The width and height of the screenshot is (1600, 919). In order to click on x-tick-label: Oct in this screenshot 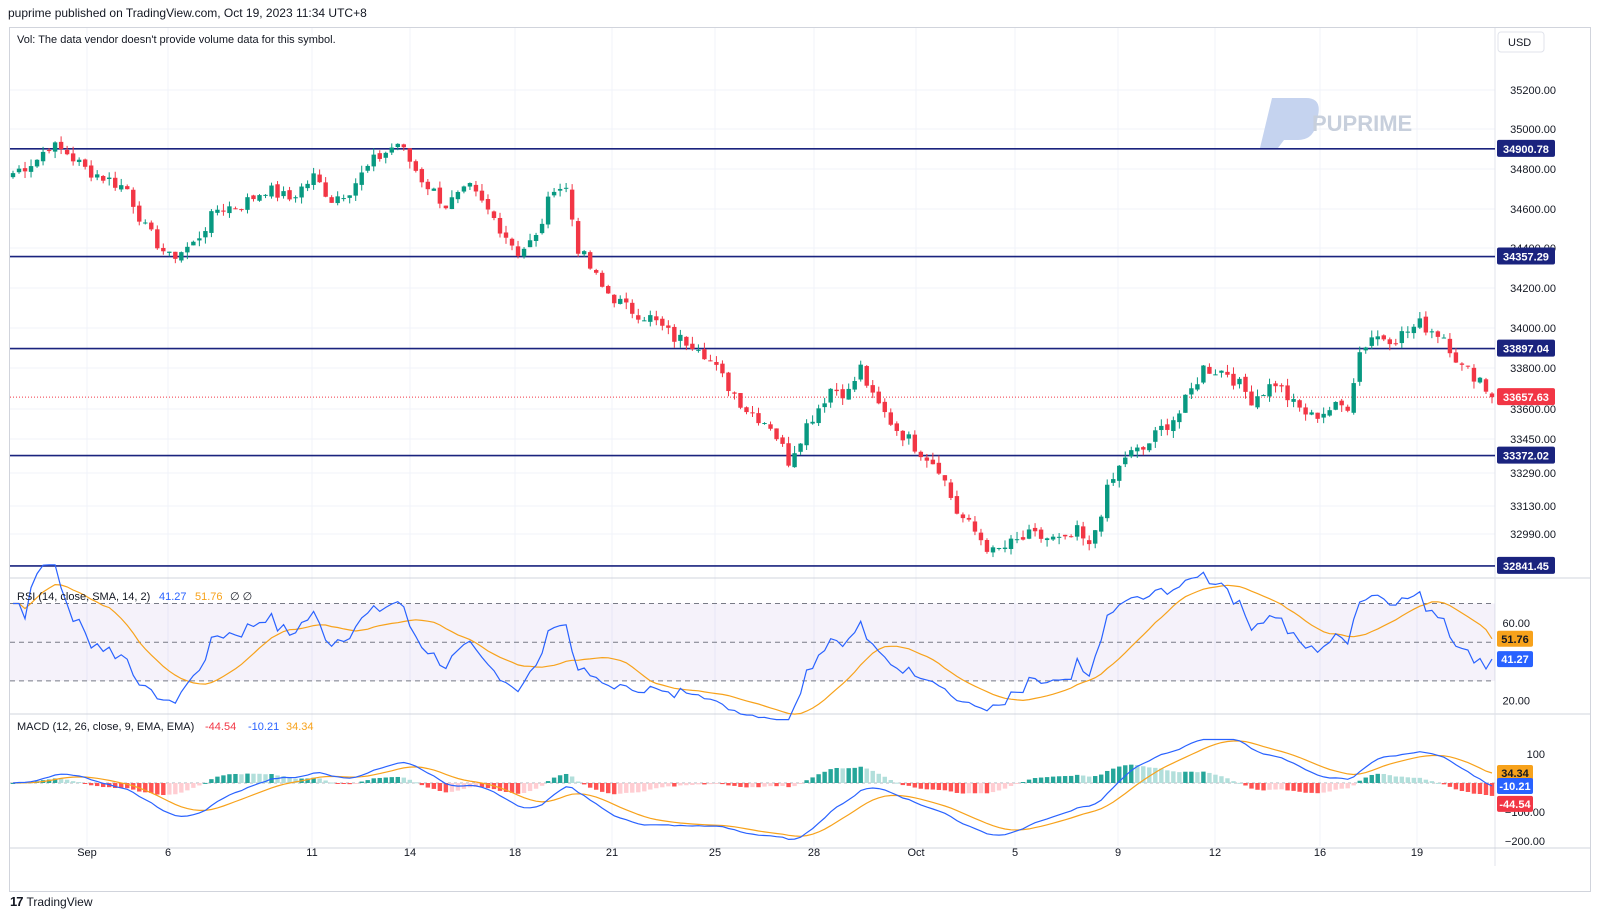, I will do `click(915, 853)`.